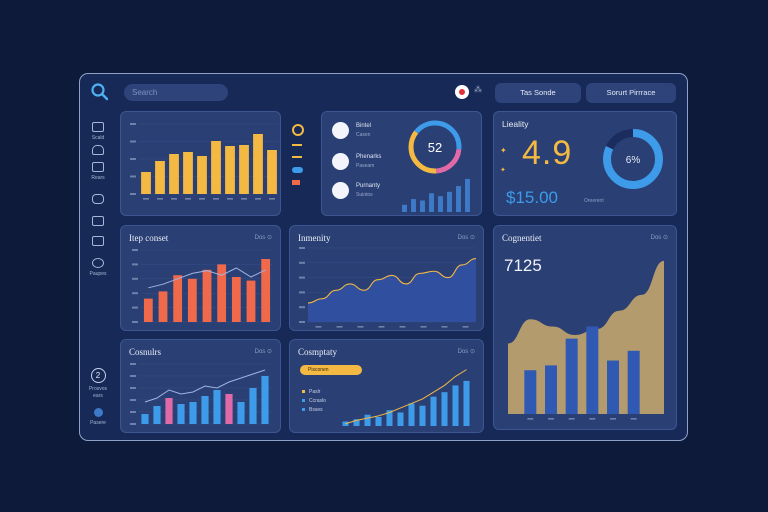 The width and height of the screenshot is (768, 512). Describe the element at coordinates (523, 265) in the screenshot. I see `combo-value: 7125` at that location.